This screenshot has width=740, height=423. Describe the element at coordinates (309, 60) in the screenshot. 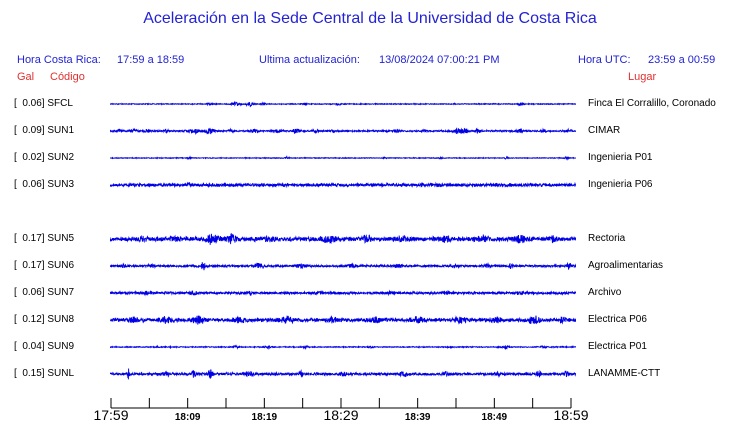

I see `last-update-label: Ultima actualización:` at that location.